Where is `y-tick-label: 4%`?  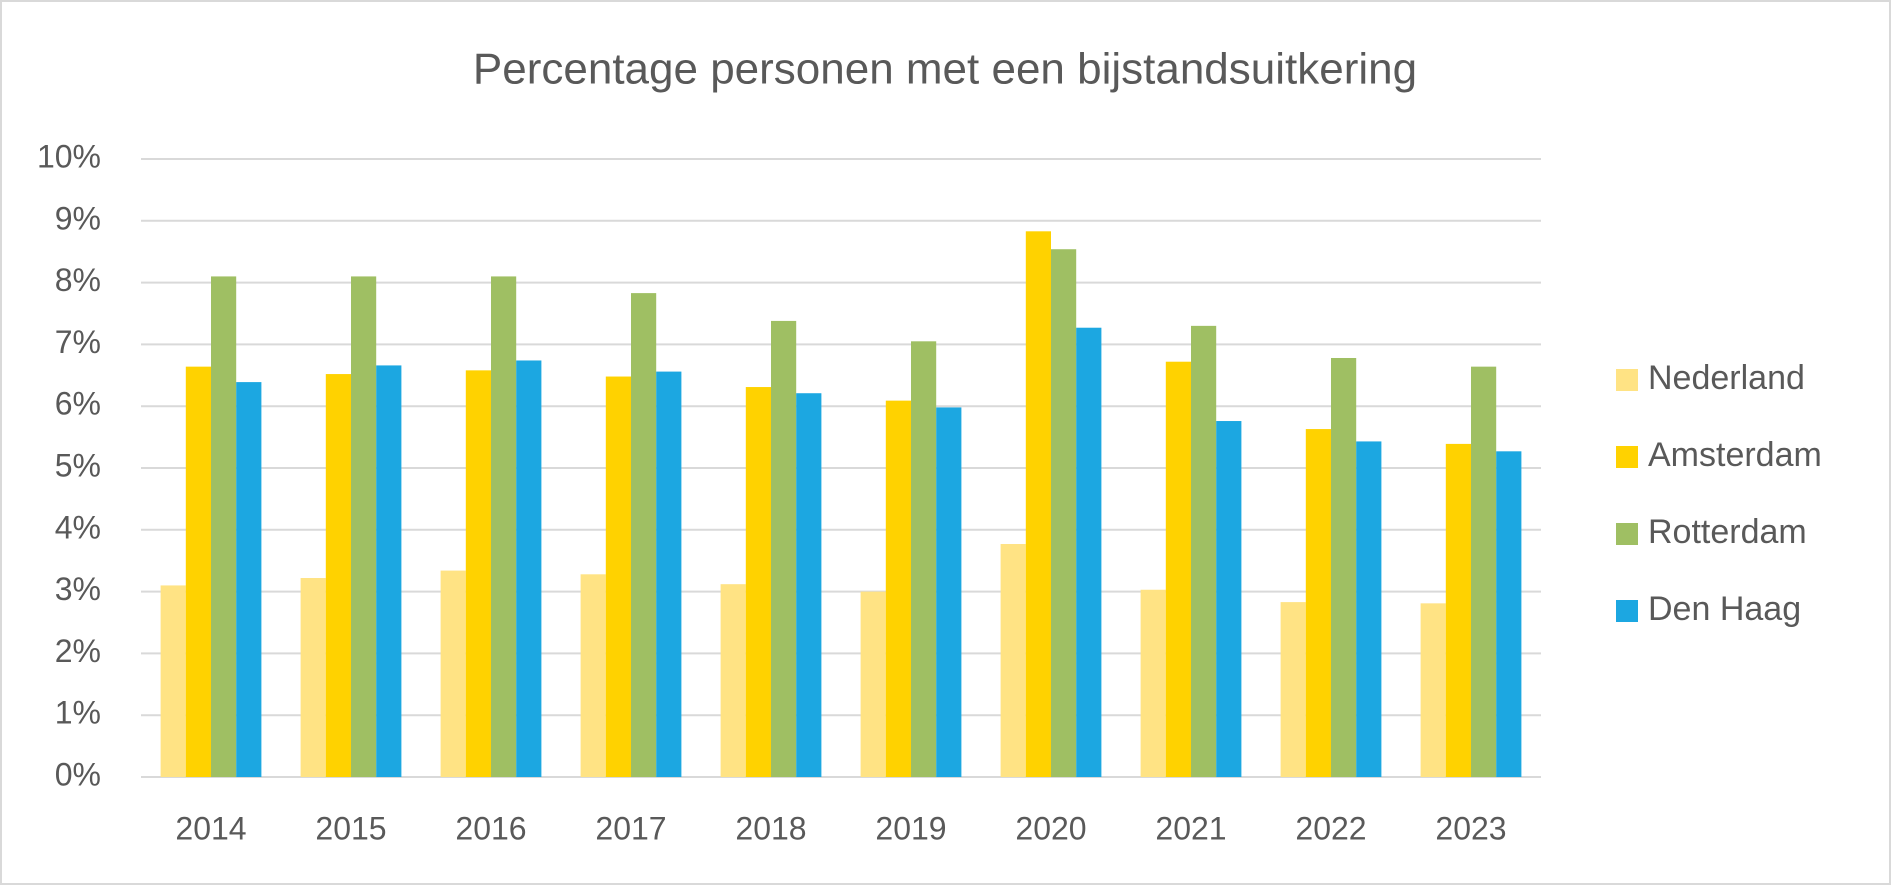
y-tick-label: 4% is located at coordinates (78, 527).